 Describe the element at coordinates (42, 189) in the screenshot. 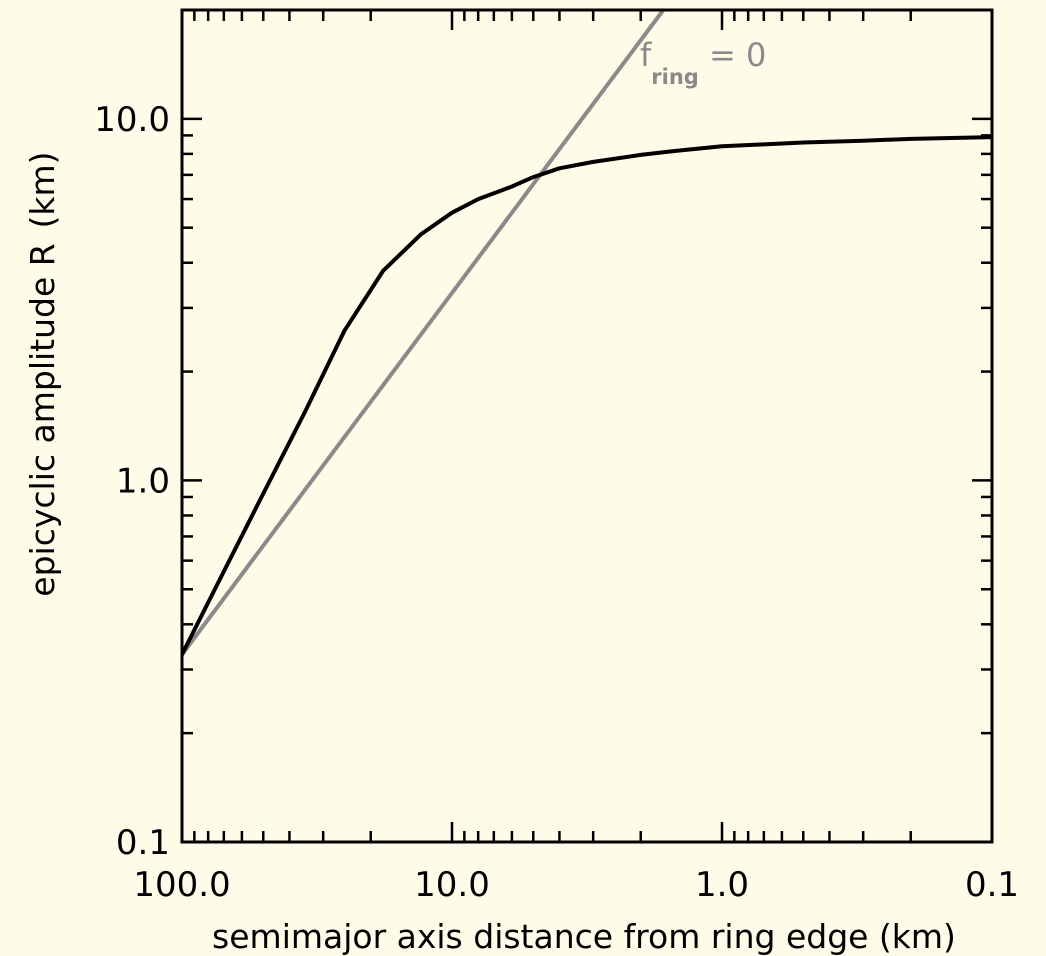

I see `y-axis-unit: (km)` at that location.